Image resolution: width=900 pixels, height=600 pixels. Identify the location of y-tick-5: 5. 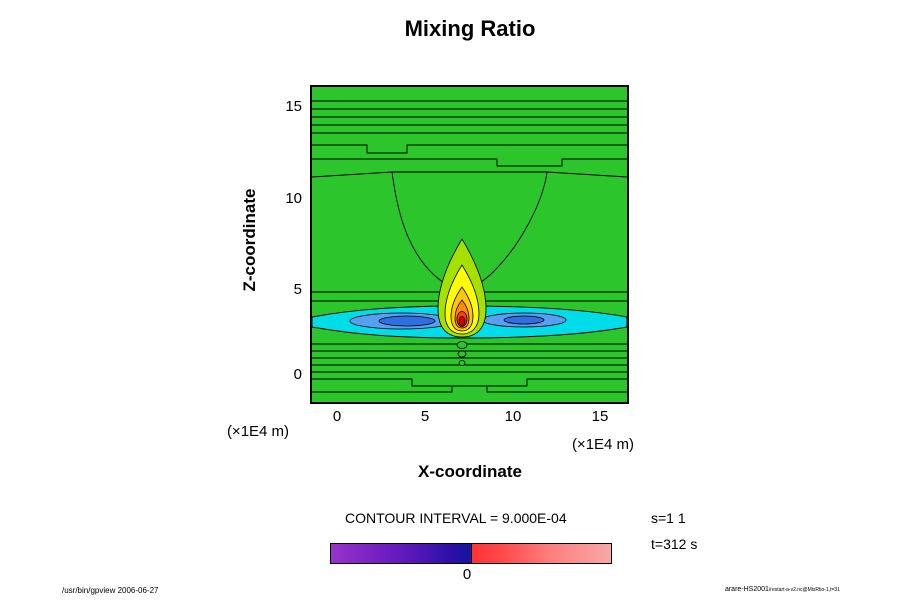
(297, 289).